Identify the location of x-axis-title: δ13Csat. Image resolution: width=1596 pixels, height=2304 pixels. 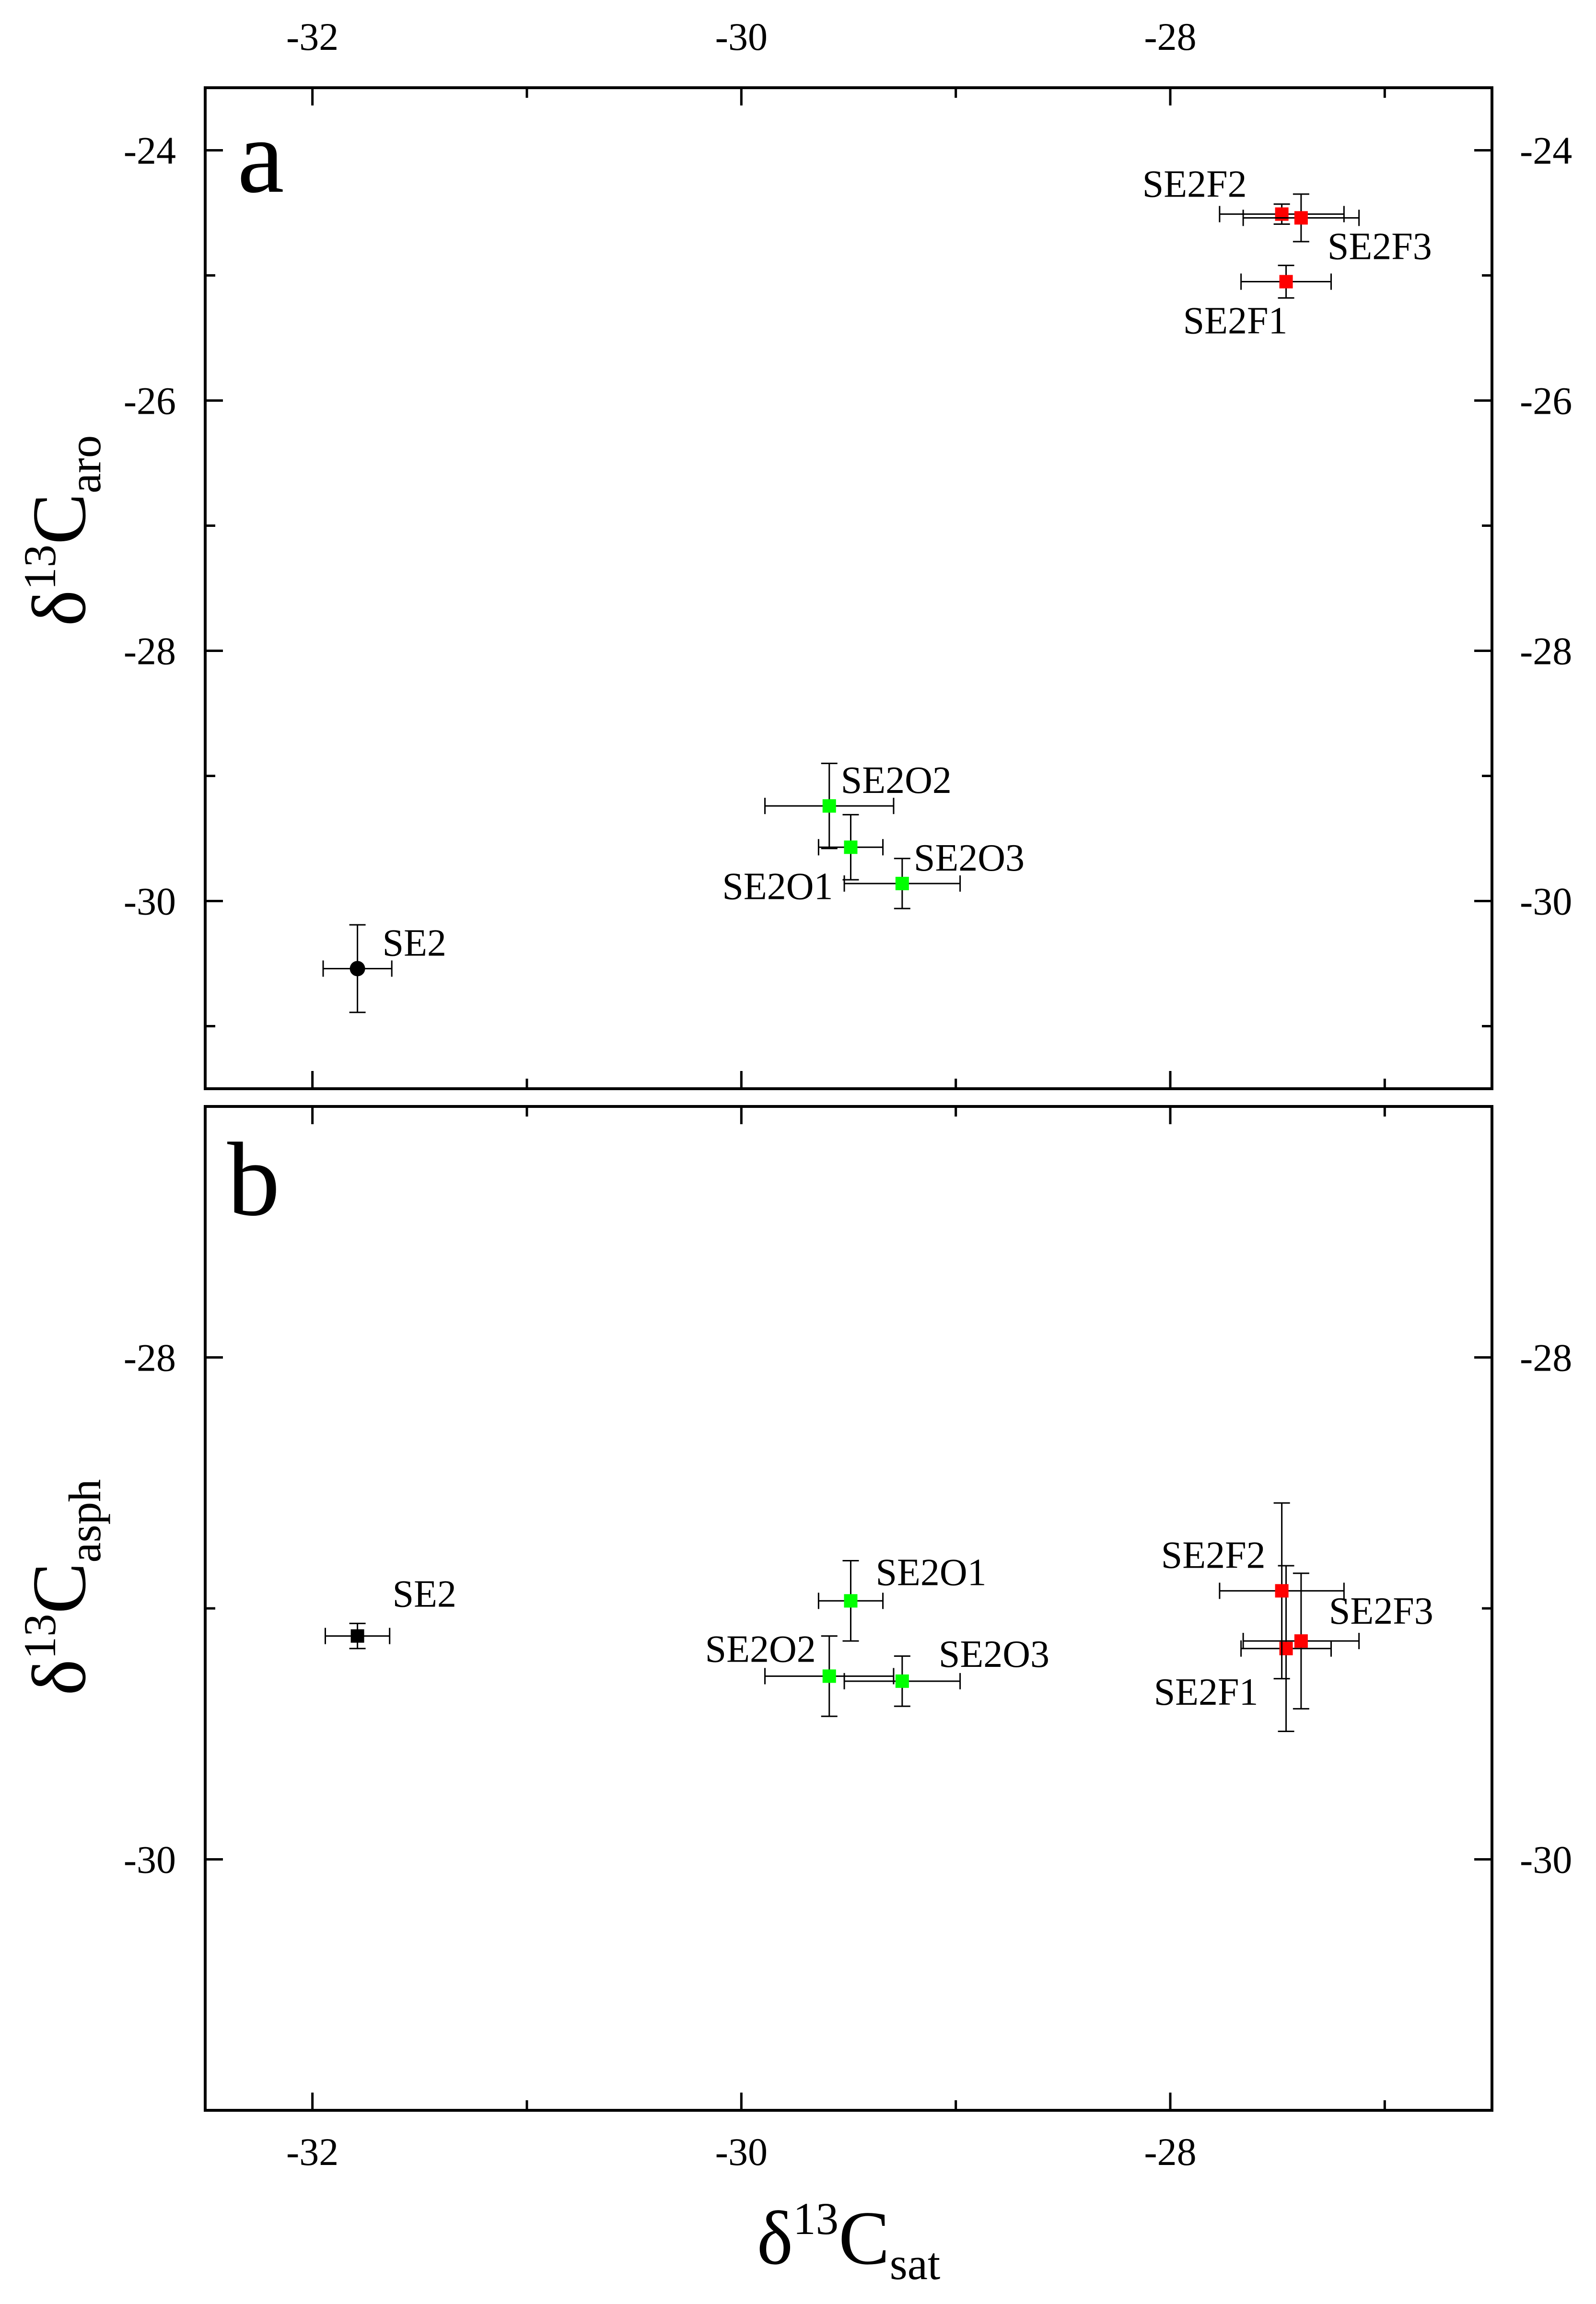
(849, 2241).